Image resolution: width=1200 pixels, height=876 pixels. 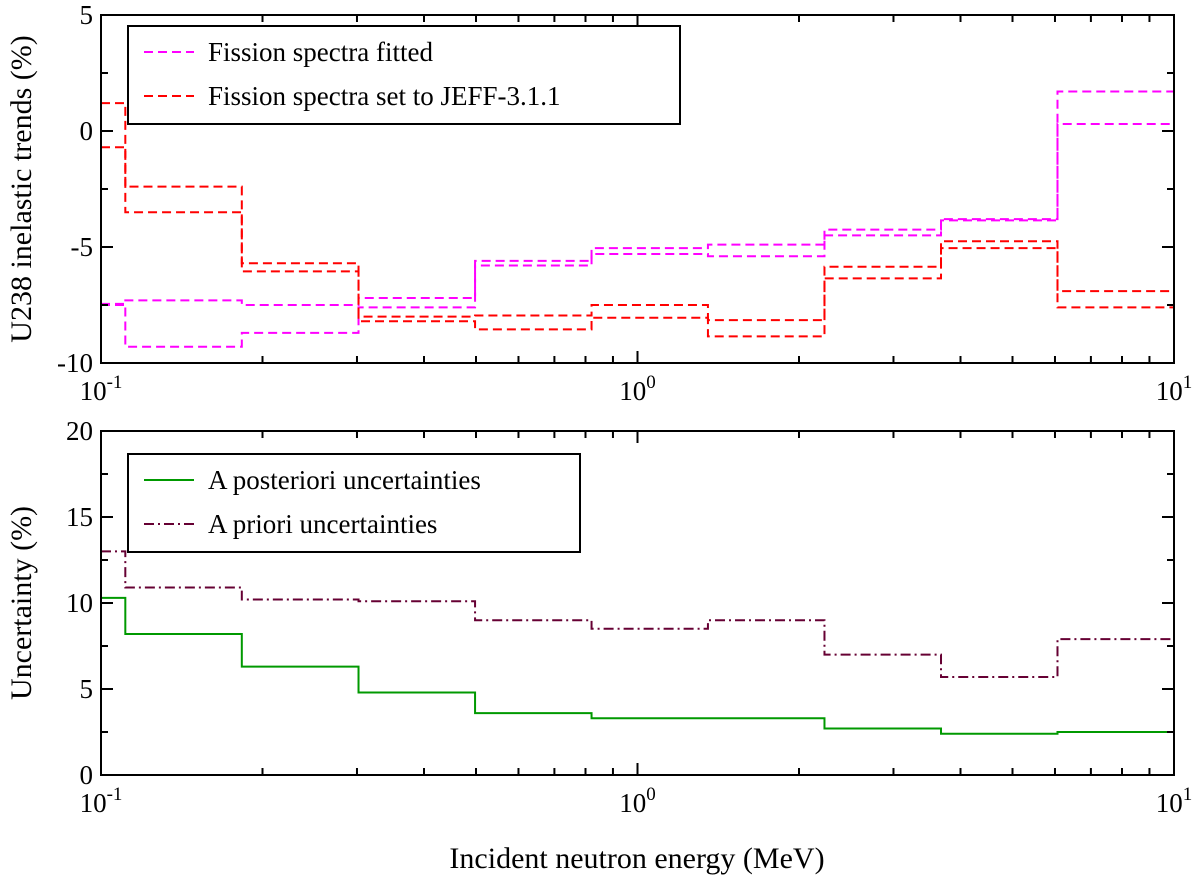 What do you see at coordinates (636, 858) in the screenshot?
I see `x-axis-label: Incident neutron energy (MeV)` at bounding box center [636, 858].